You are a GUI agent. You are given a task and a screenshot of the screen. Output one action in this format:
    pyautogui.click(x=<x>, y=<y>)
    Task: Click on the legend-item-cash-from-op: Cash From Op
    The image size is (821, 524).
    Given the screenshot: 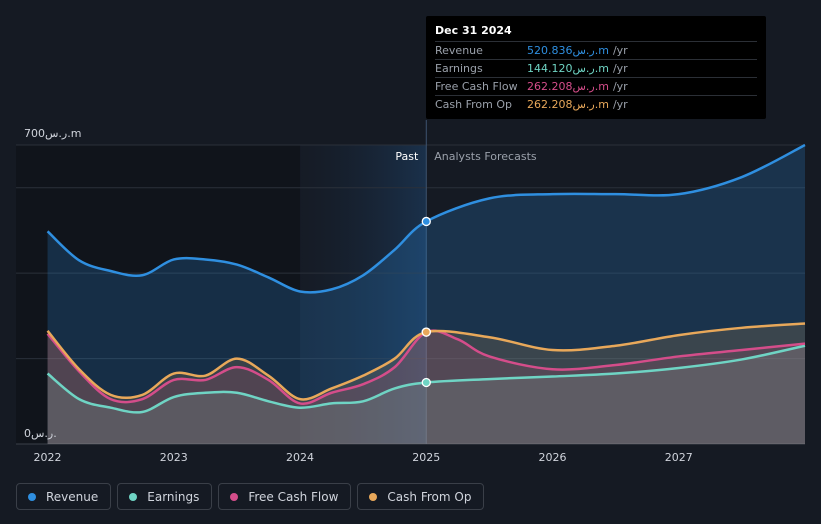 What is the action you would take?
    pyautogui.click(x=421, y=496)
    